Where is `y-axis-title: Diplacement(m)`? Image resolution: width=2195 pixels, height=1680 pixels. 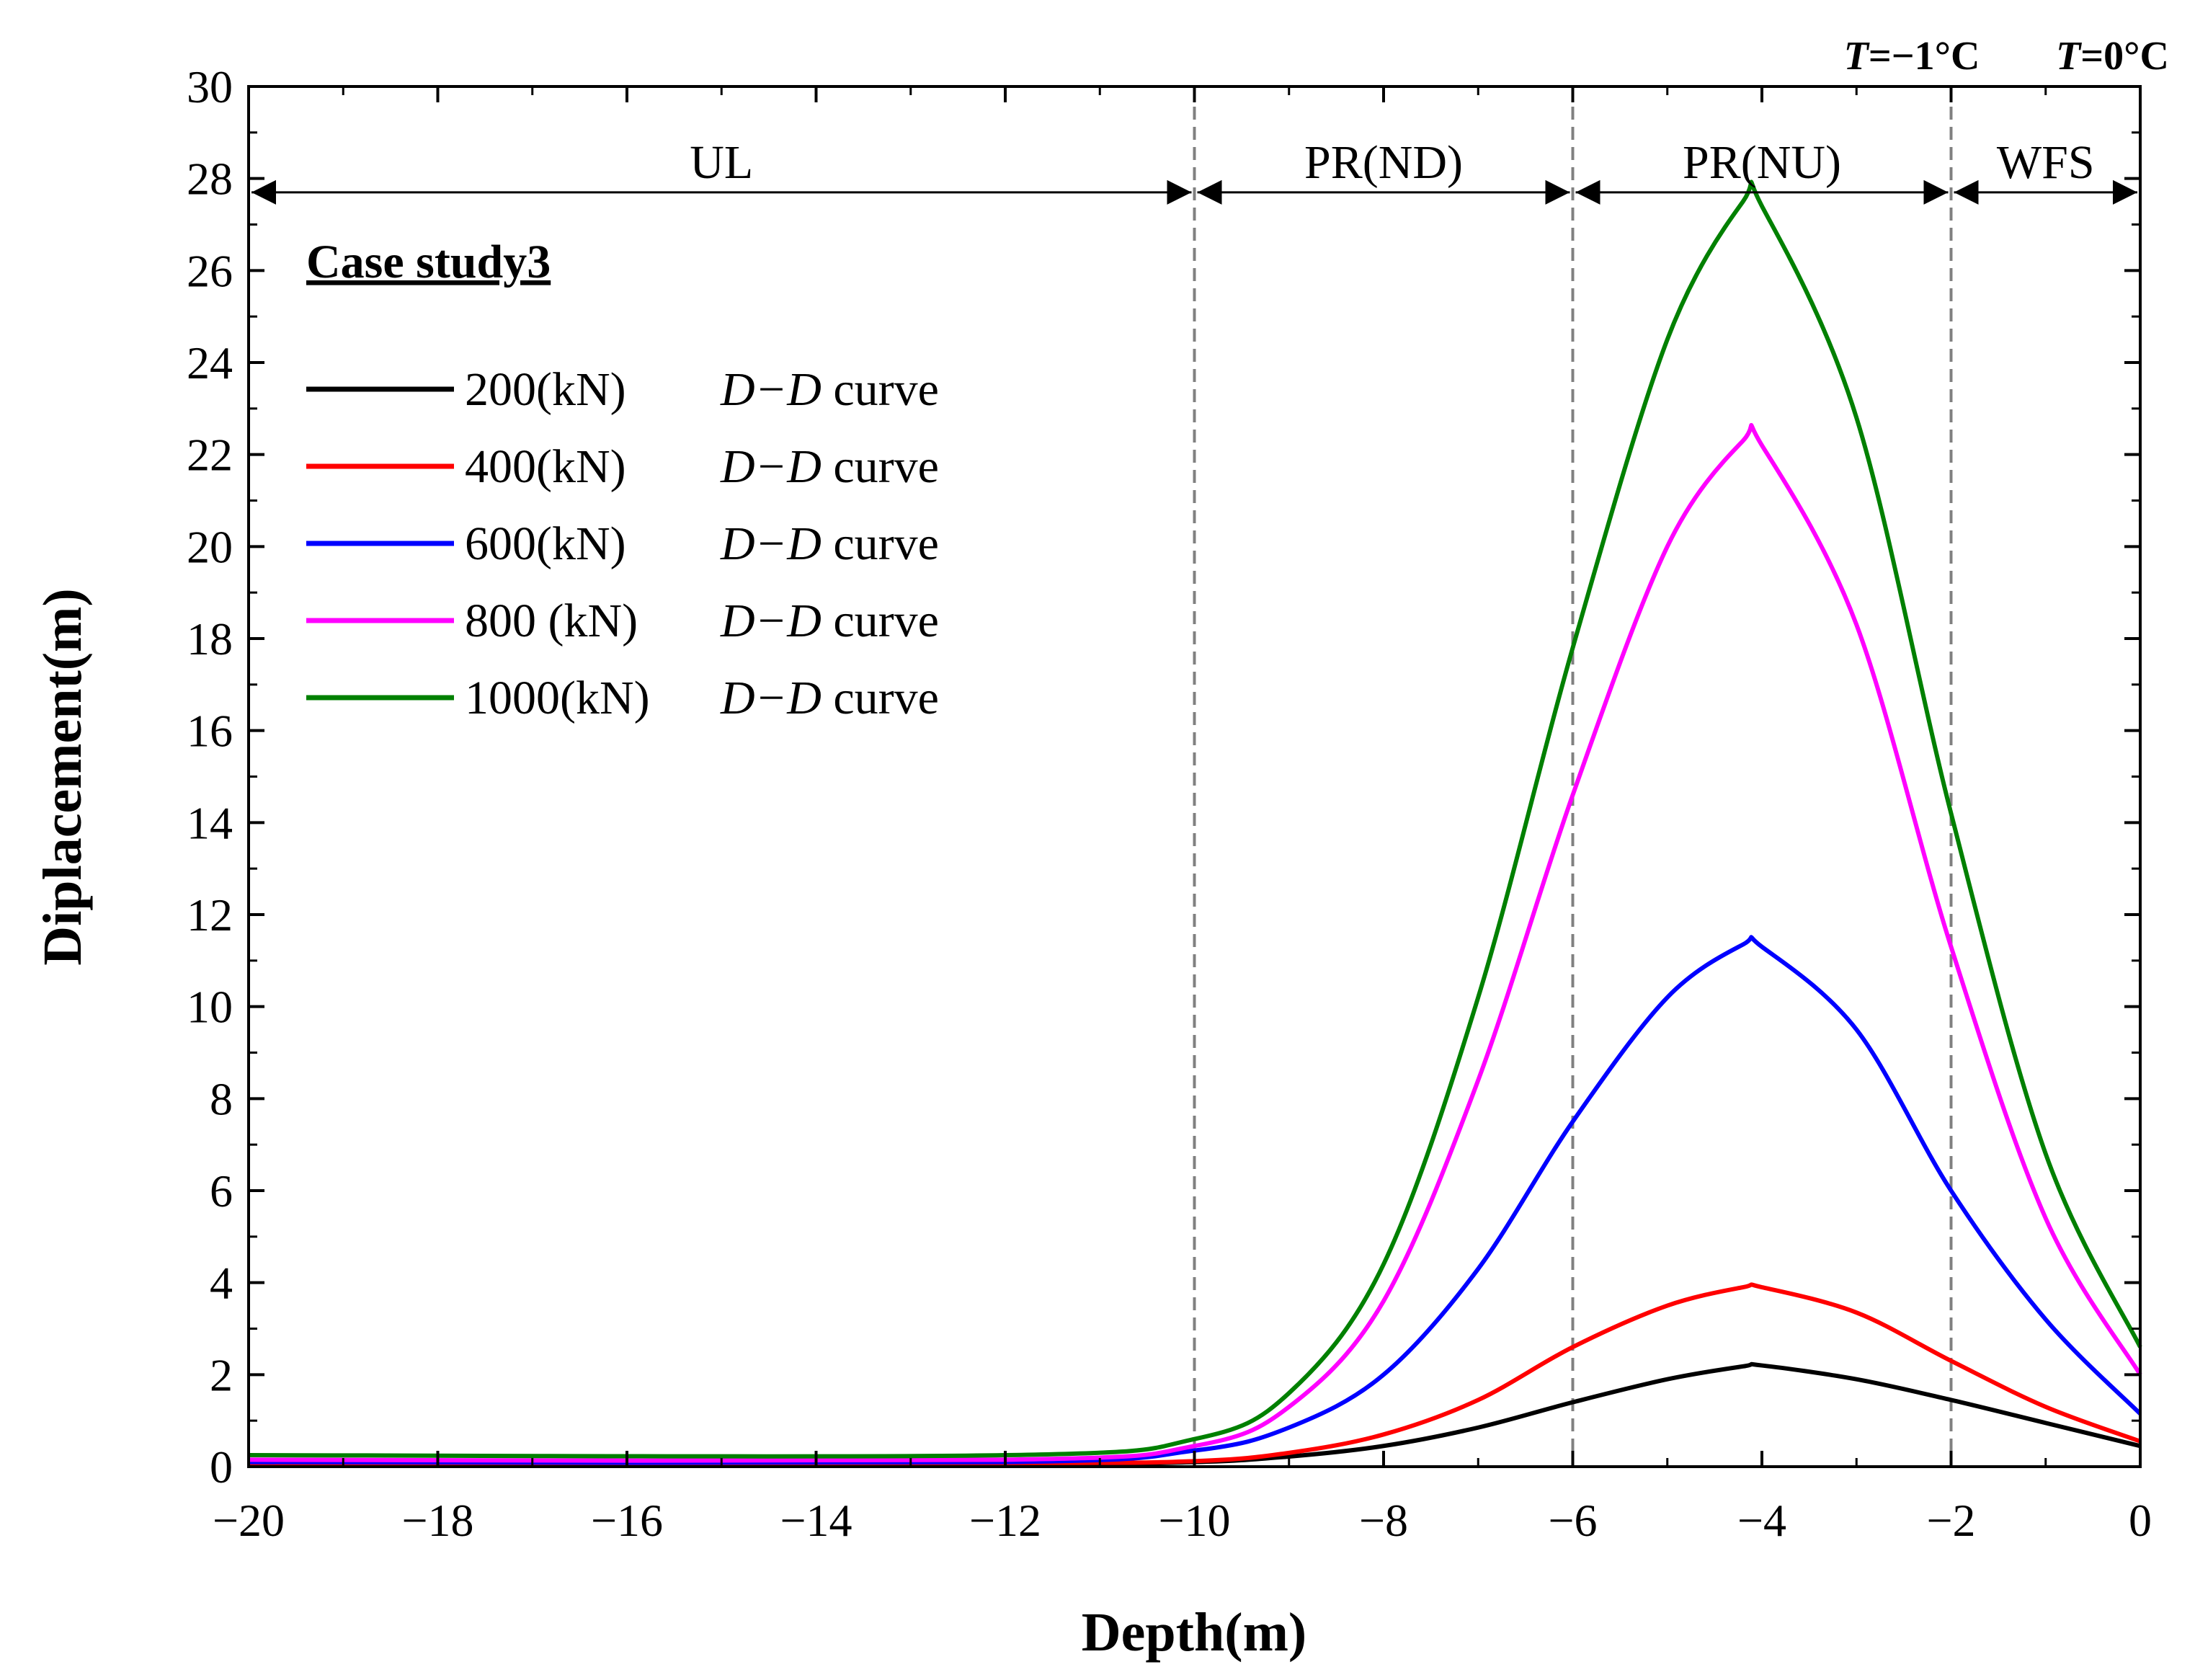
y-axis-title: Diplacement(m) is located at coordinates (62, 776).